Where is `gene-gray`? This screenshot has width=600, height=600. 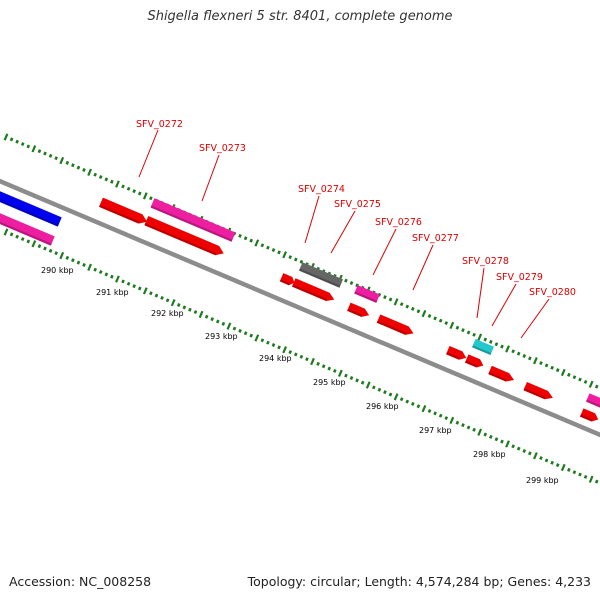
gene-gray is located at coordinates (321, 275).